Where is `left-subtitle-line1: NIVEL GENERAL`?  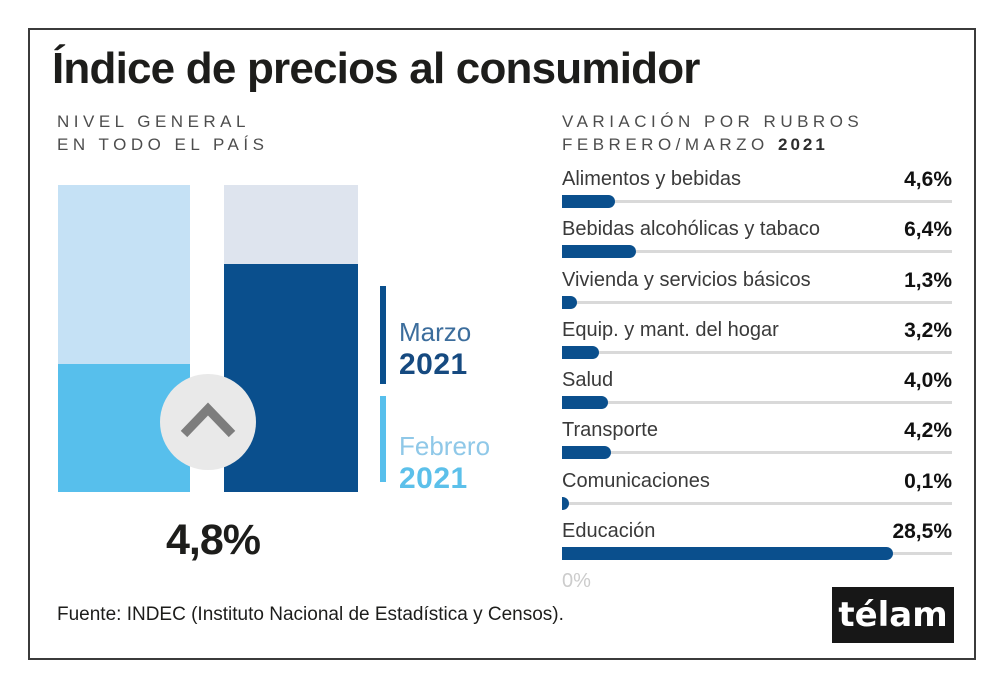
left-subtitle-line1: NIVEL GENERAL is located at coordinates (153, 121).